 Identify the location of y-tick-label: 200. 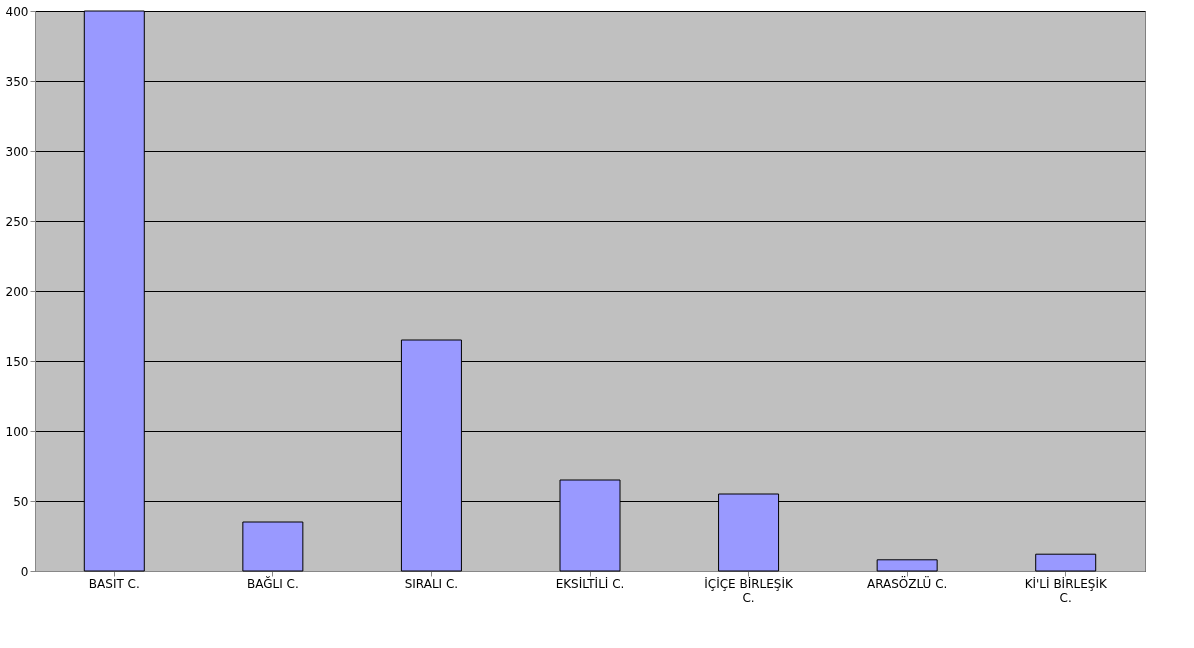
(17, 291).